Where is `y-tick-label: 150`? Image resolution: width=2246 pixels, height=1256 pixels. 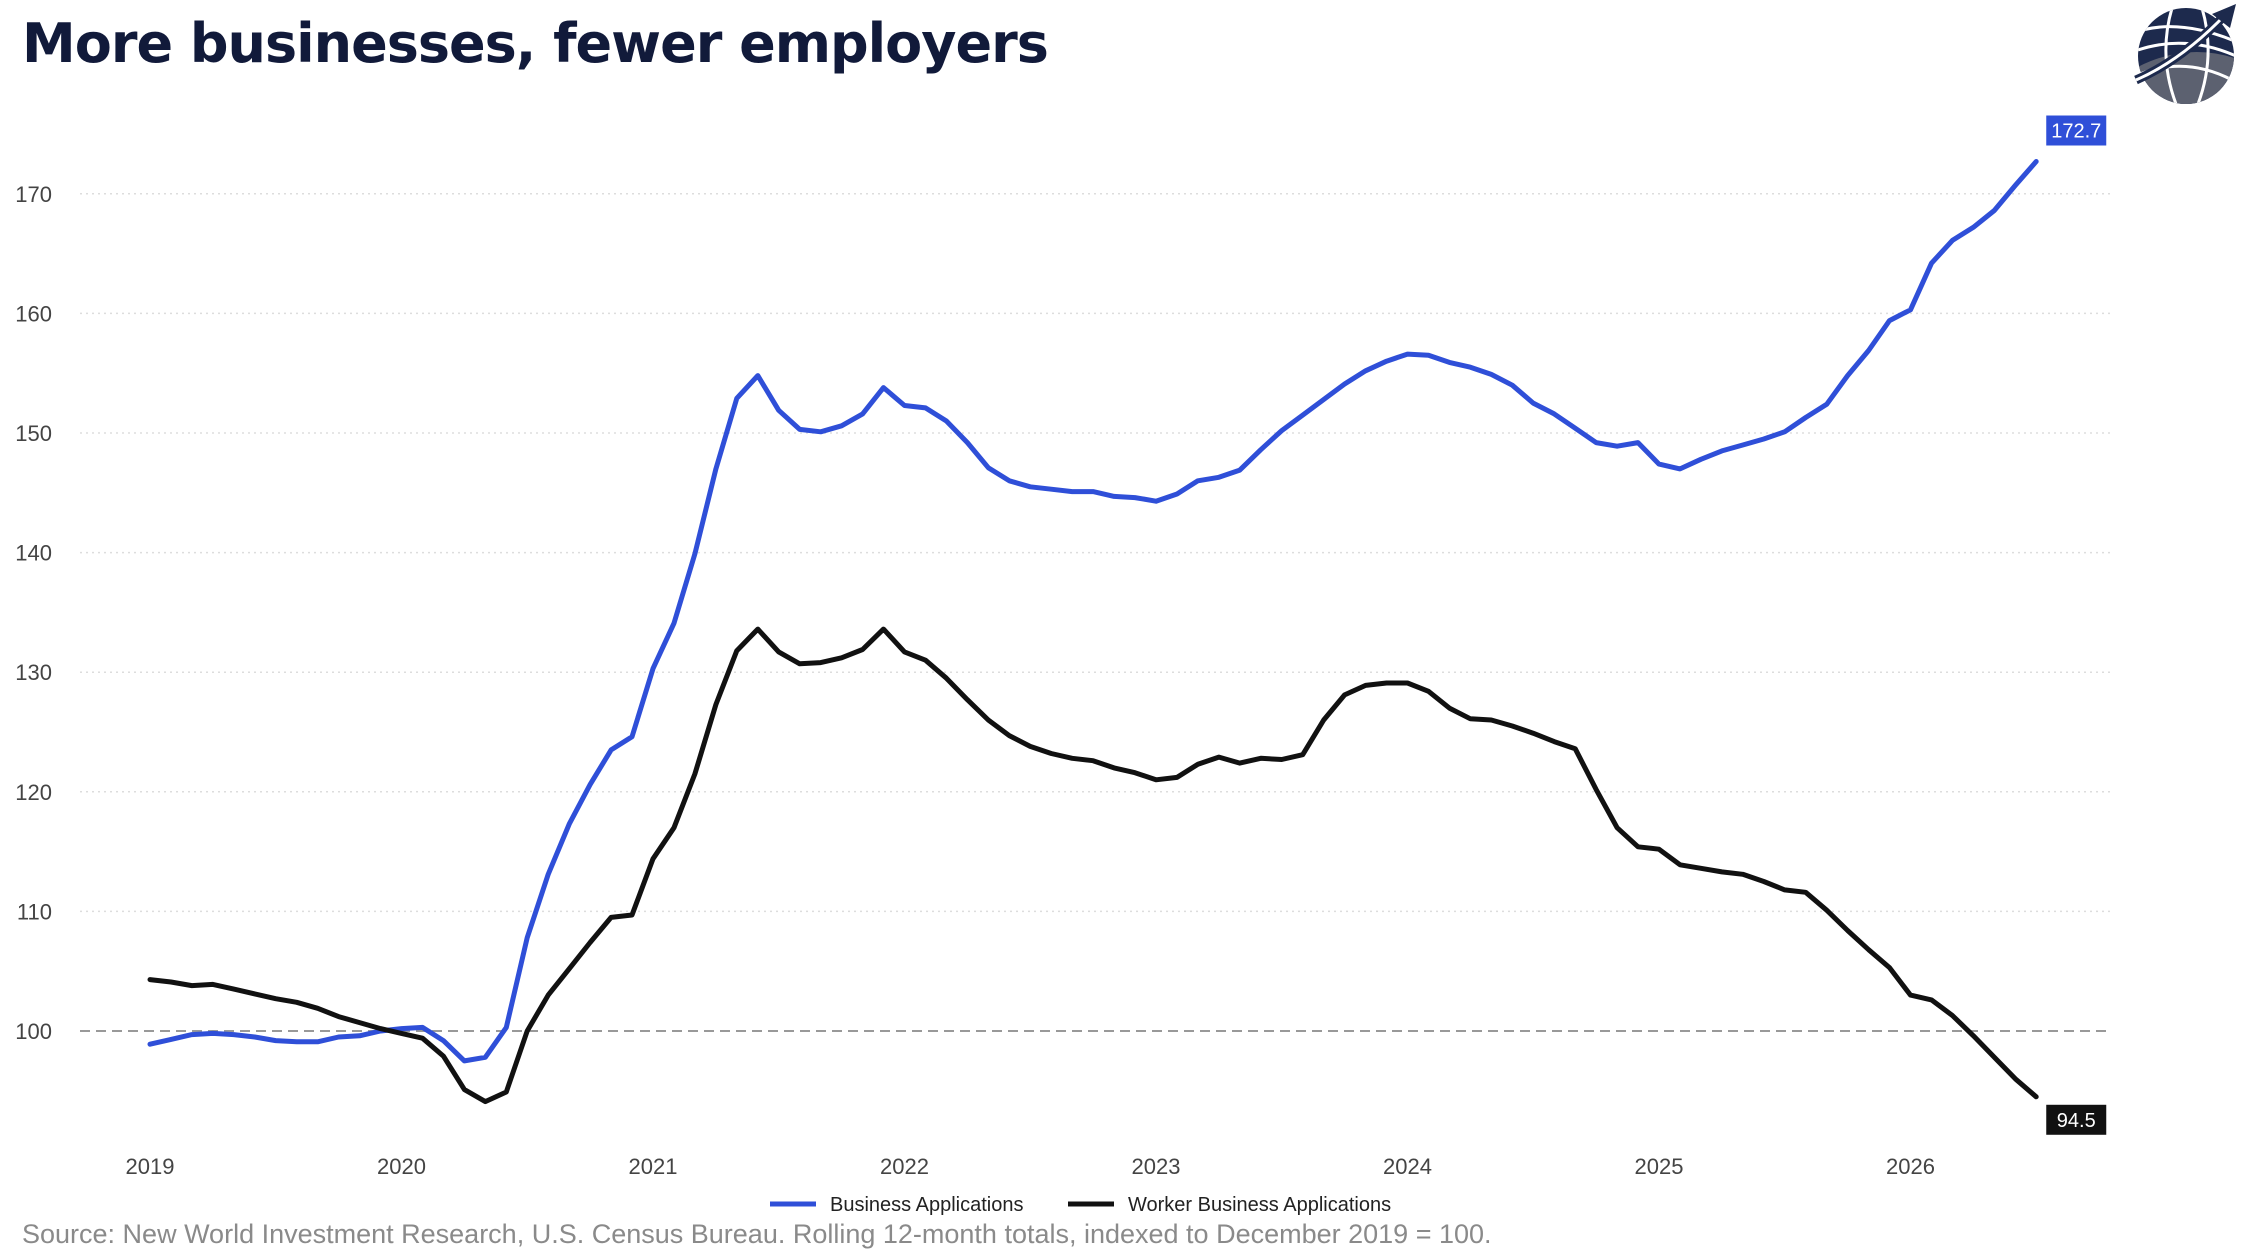
y-tick-label: 150 is located at coordinates (33, 433).